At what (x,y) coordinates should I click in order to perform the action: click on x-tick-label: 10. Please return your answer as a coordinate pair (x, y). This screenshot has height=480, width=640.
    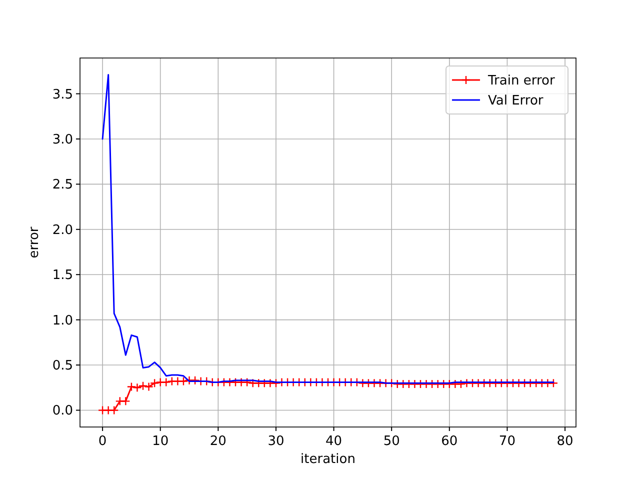
    Looking at the image, I should click on (160, 441).